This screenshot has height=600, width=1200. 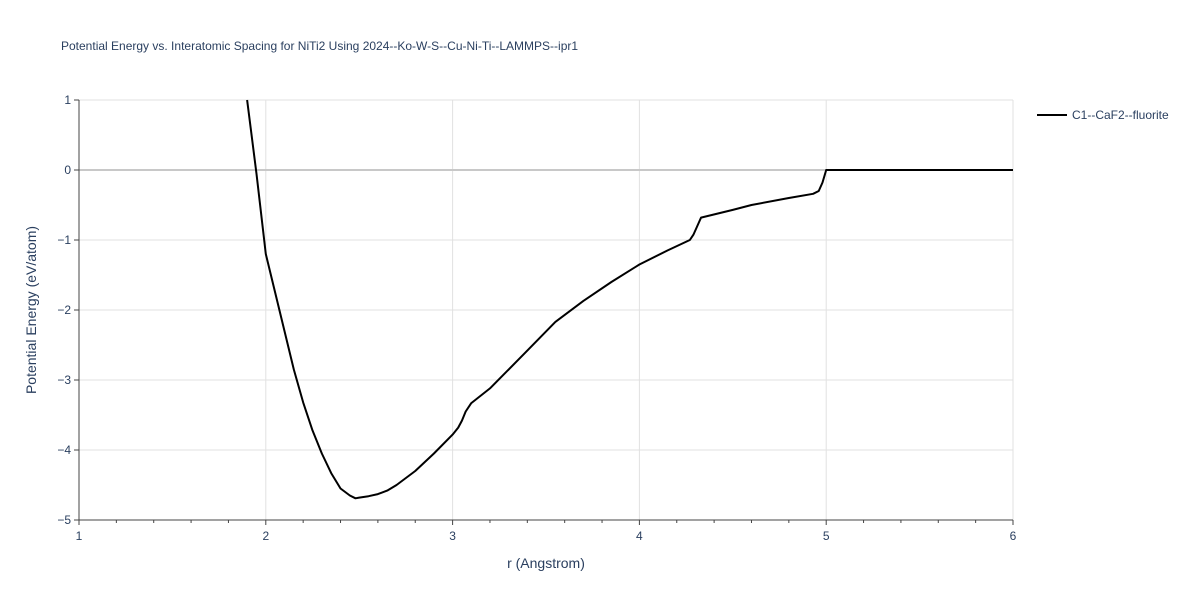 I want to click on legend: C1--CaF2--fluorite, so click(x=1103, y=115).